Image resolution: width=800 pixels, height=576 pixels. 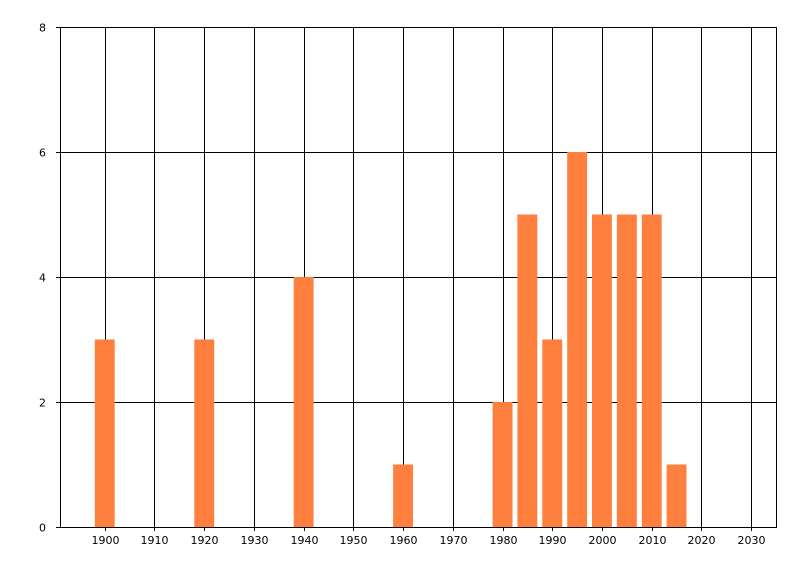 What do you see at coordinates (42, 403) in the screenshot?
I see `y-tick-label: 2` at bounding box center [42, 403].